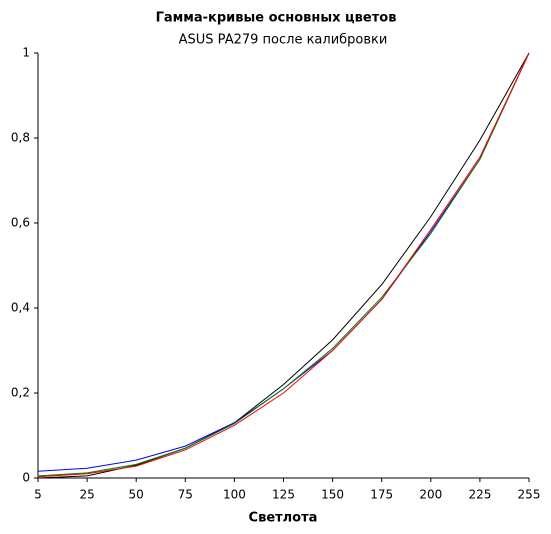 The height and width of the screenshot is (534, 551). Describe the element at coordinates (430, 495) in the screenshot. I see `x-tick-label: 200` at that location.